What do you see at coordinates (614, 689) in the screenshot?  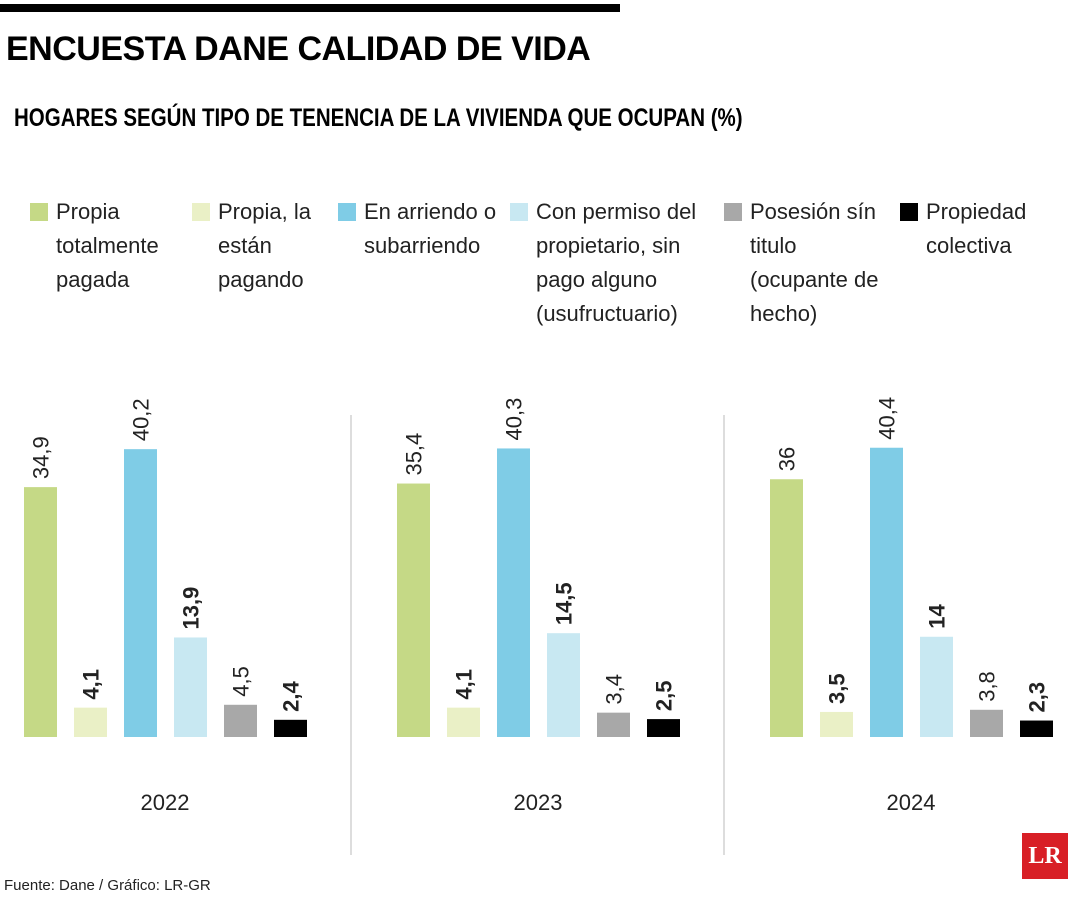 I see `value-label: 3,4` at bounding box center [614, 689].